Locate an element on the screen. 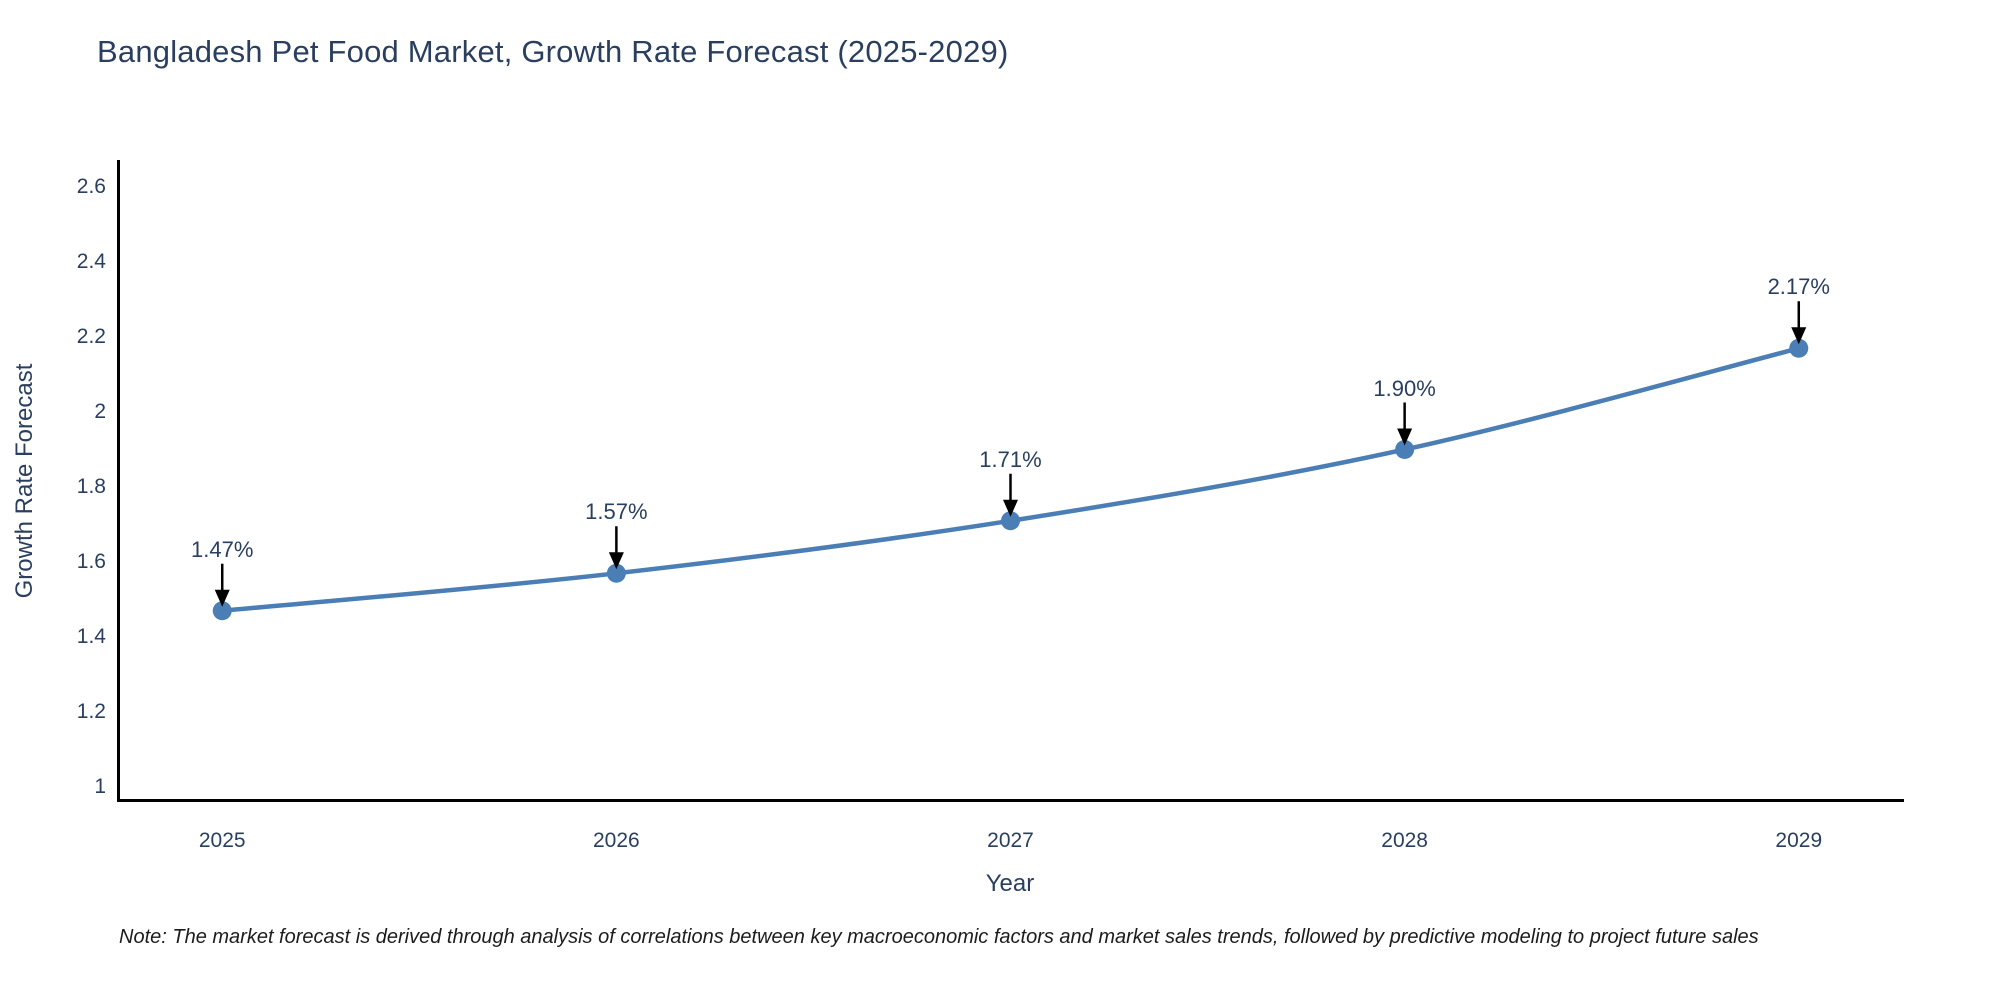 The width and height of the screenshot is (2000, 1000). x-tick-label: 2026 is located at coordinates (616, 840).